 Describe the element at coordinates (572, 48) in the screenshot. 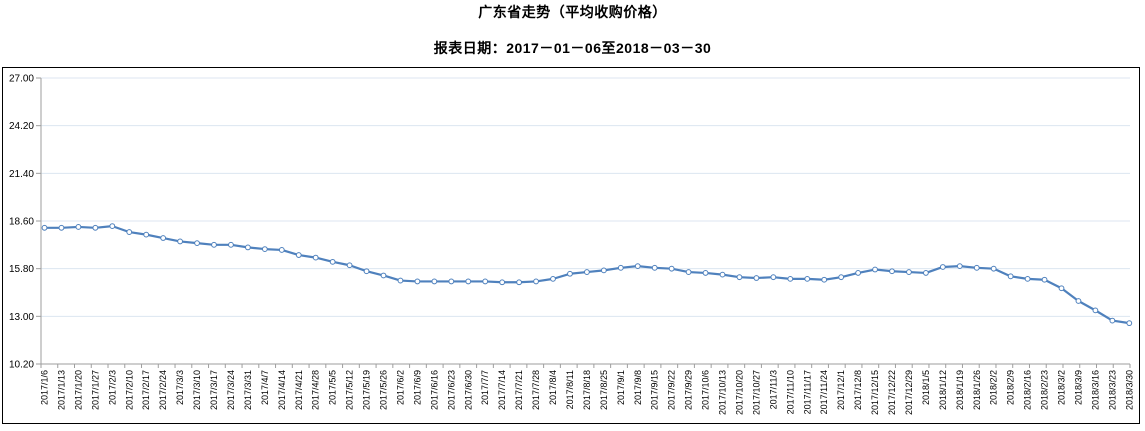

I see `chart-subtitle: 报表日期：2017－01－06至2018－03－30` at that location.